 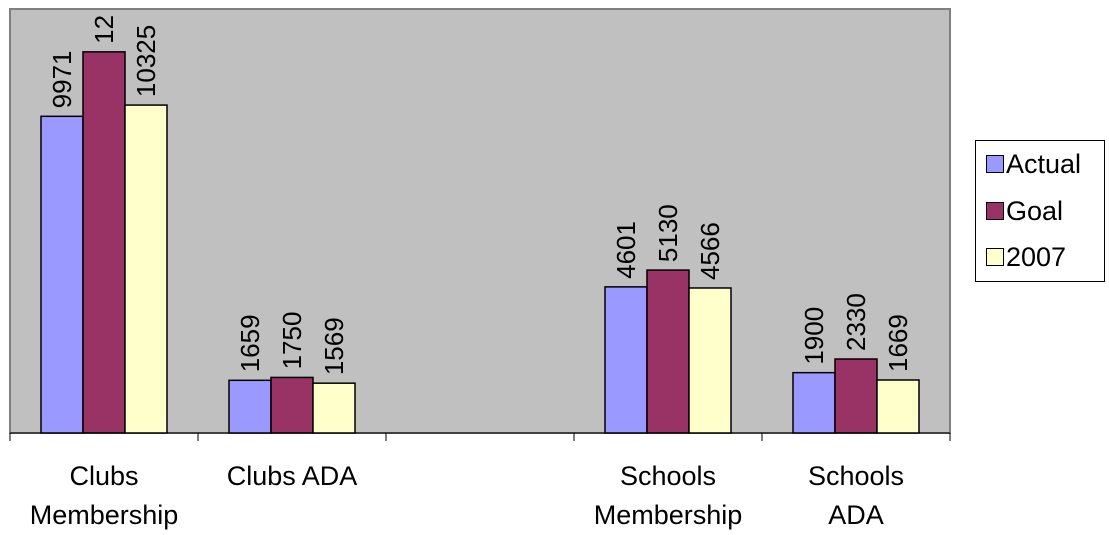 I want to click on value-label-actual-clubs-ada: 1659, so click(x=250, y=343).